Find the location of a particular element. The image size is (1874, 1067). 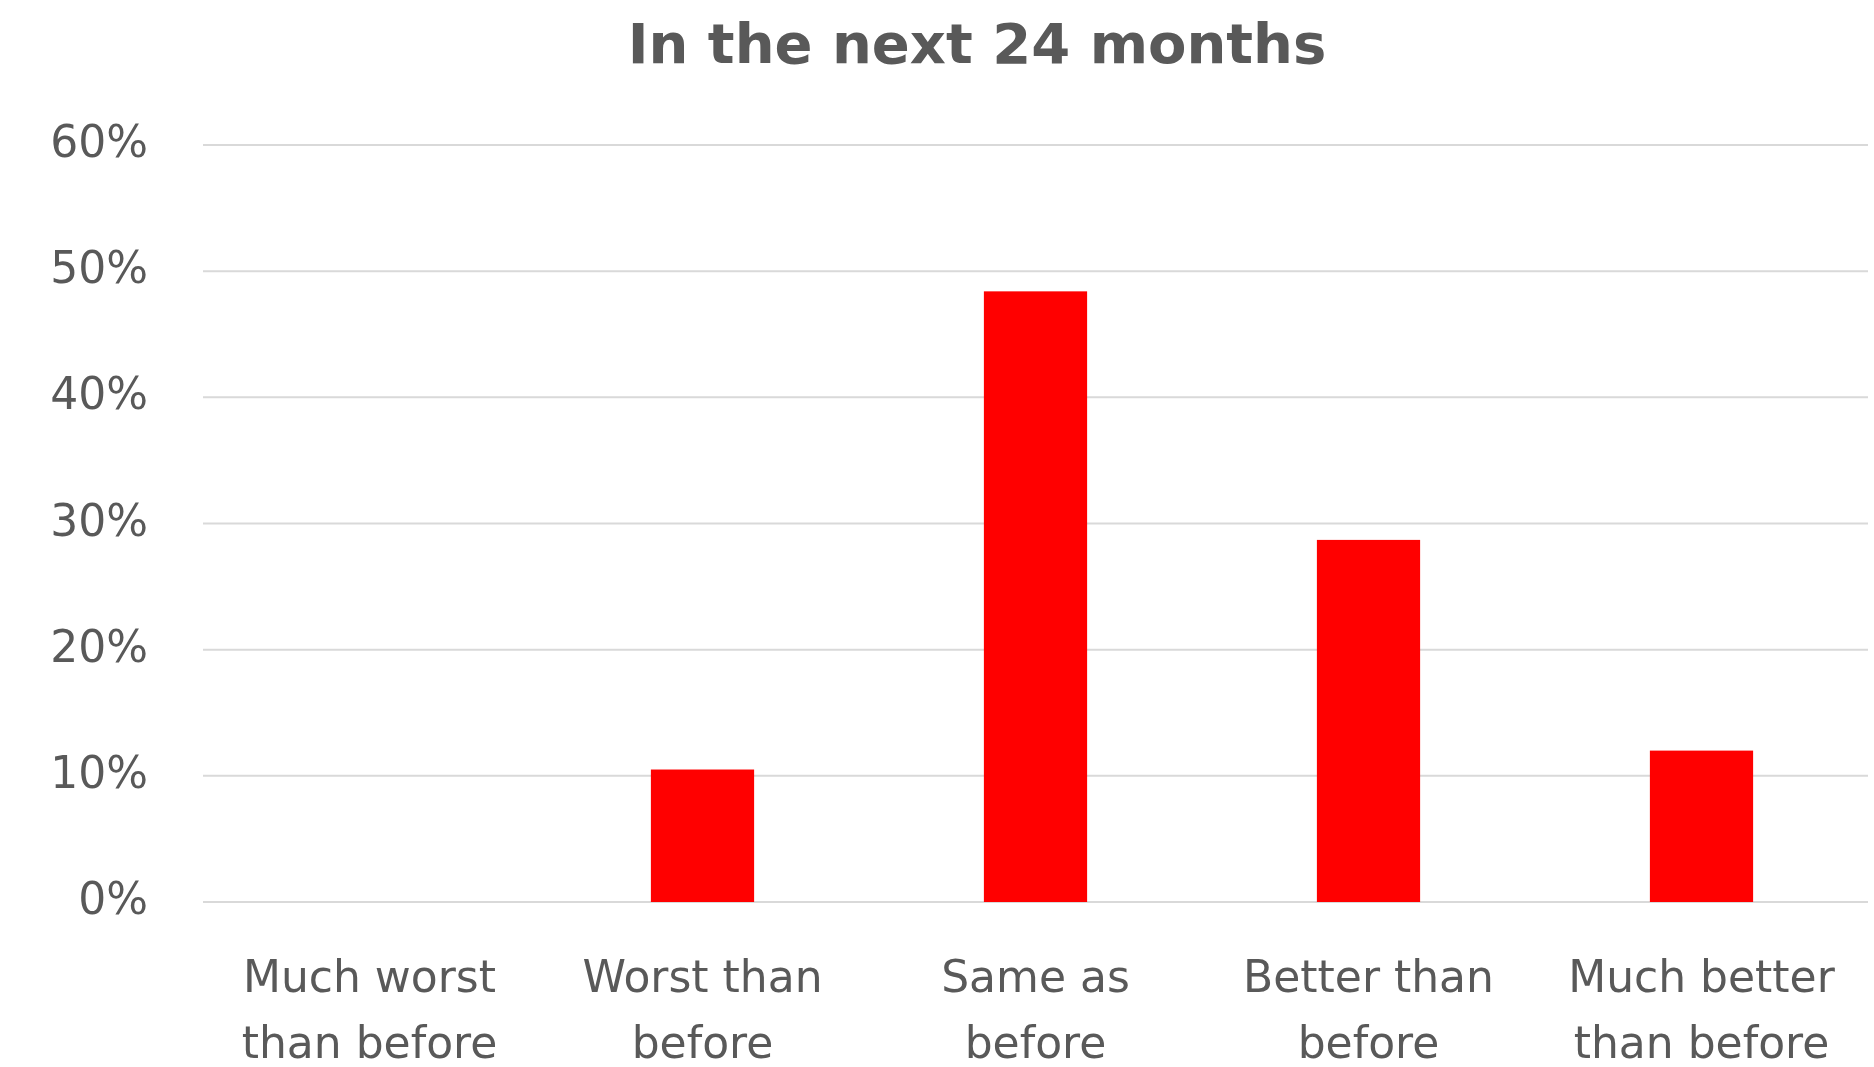

y-tick-label: 60% is located at coordinates (99, 141).